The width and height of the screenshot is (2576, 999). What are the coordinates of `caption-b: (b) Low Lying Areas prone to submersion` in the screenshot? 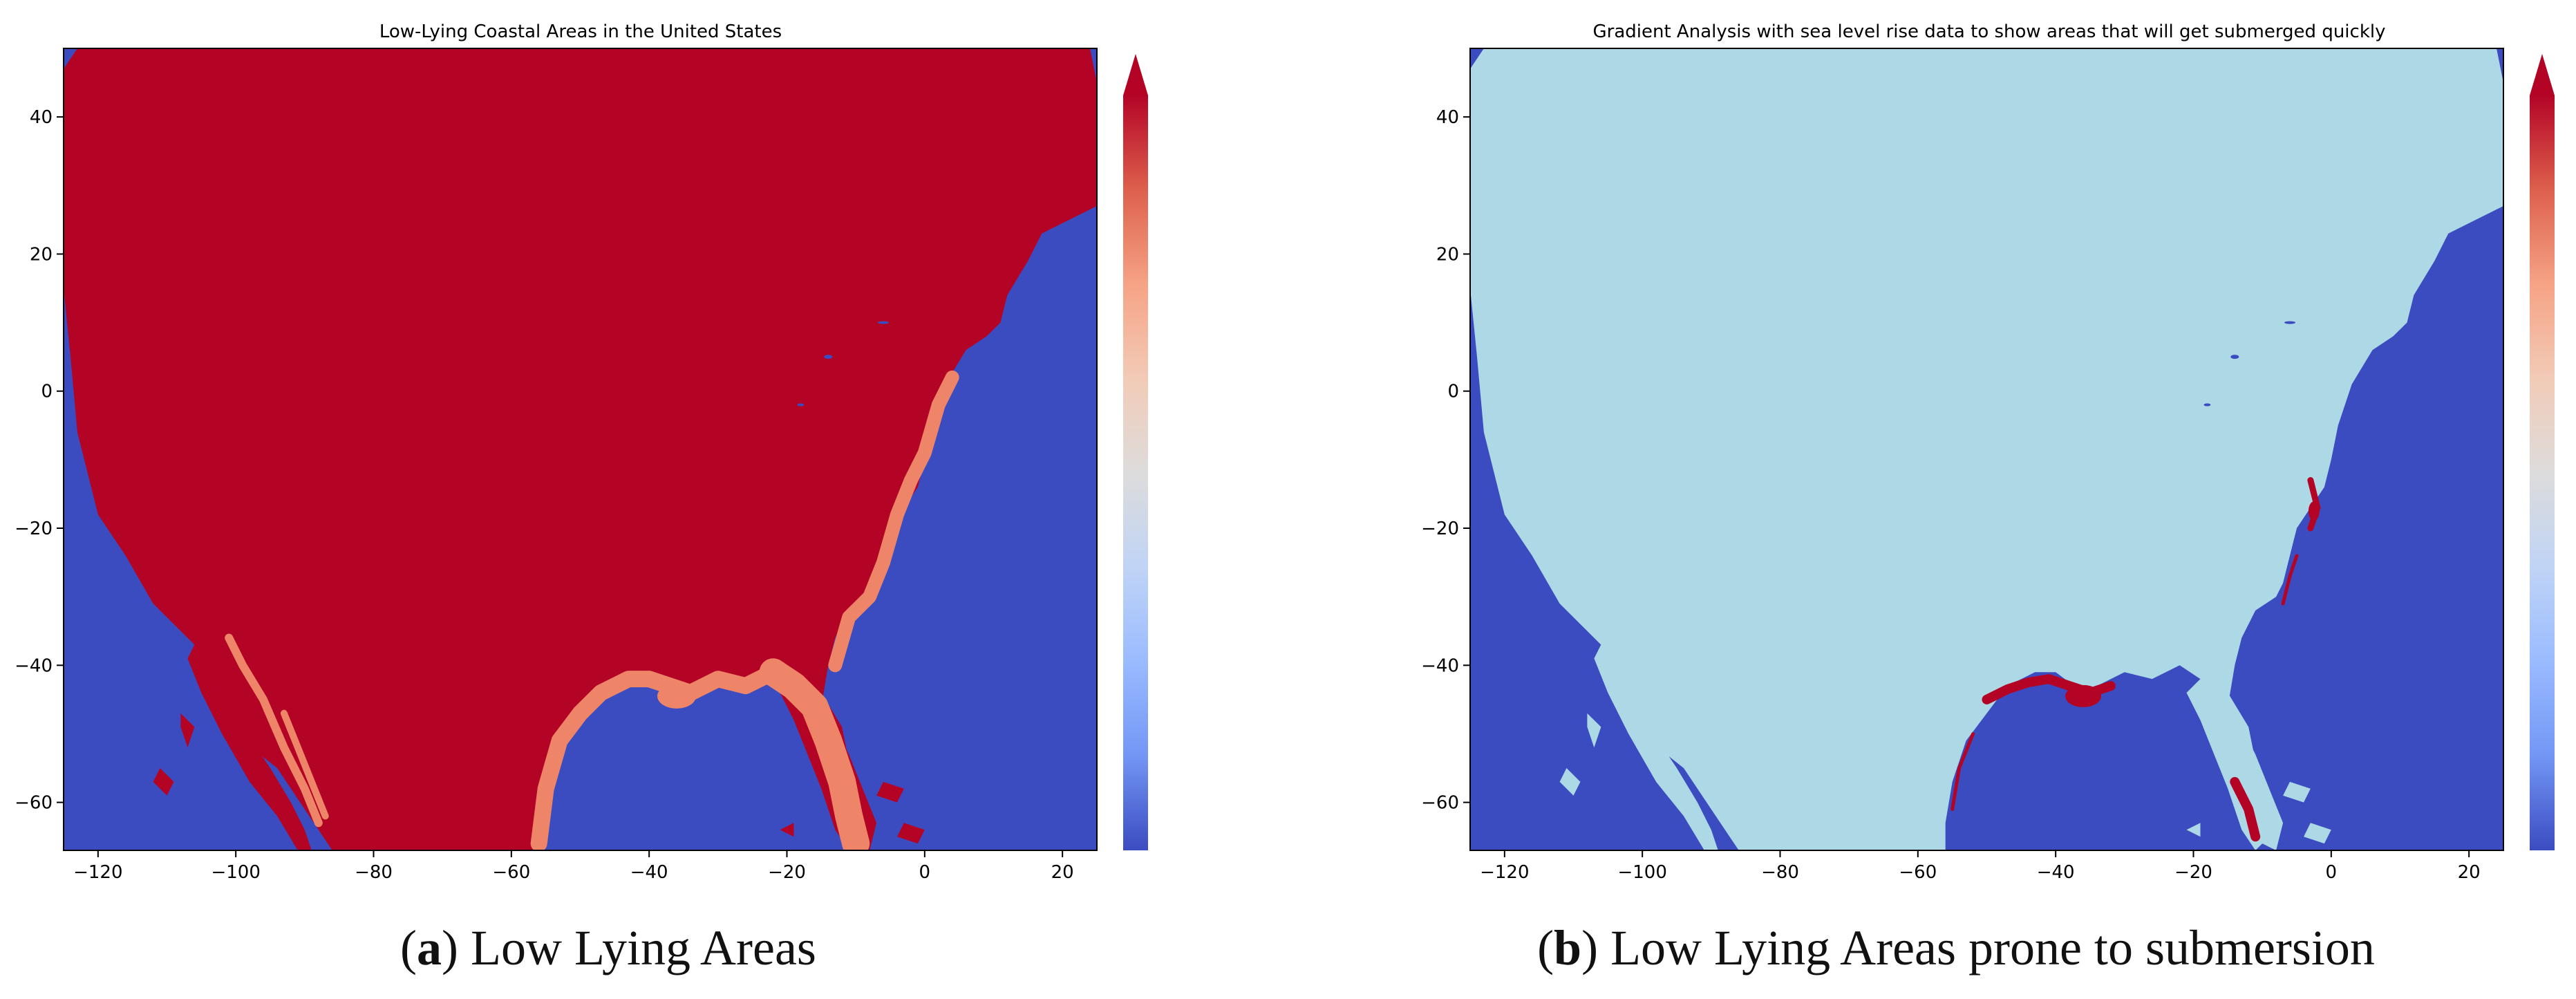 It's located at (1956, 947).